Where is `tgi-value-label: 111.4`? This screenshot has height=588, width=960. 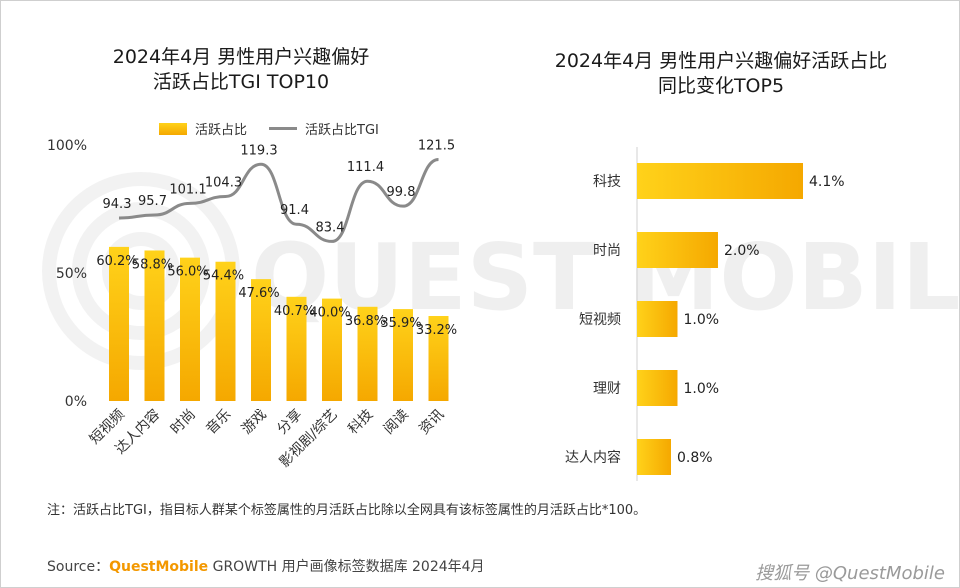
tgi-value-label: 111.4 is located at coordinates (365, 167).